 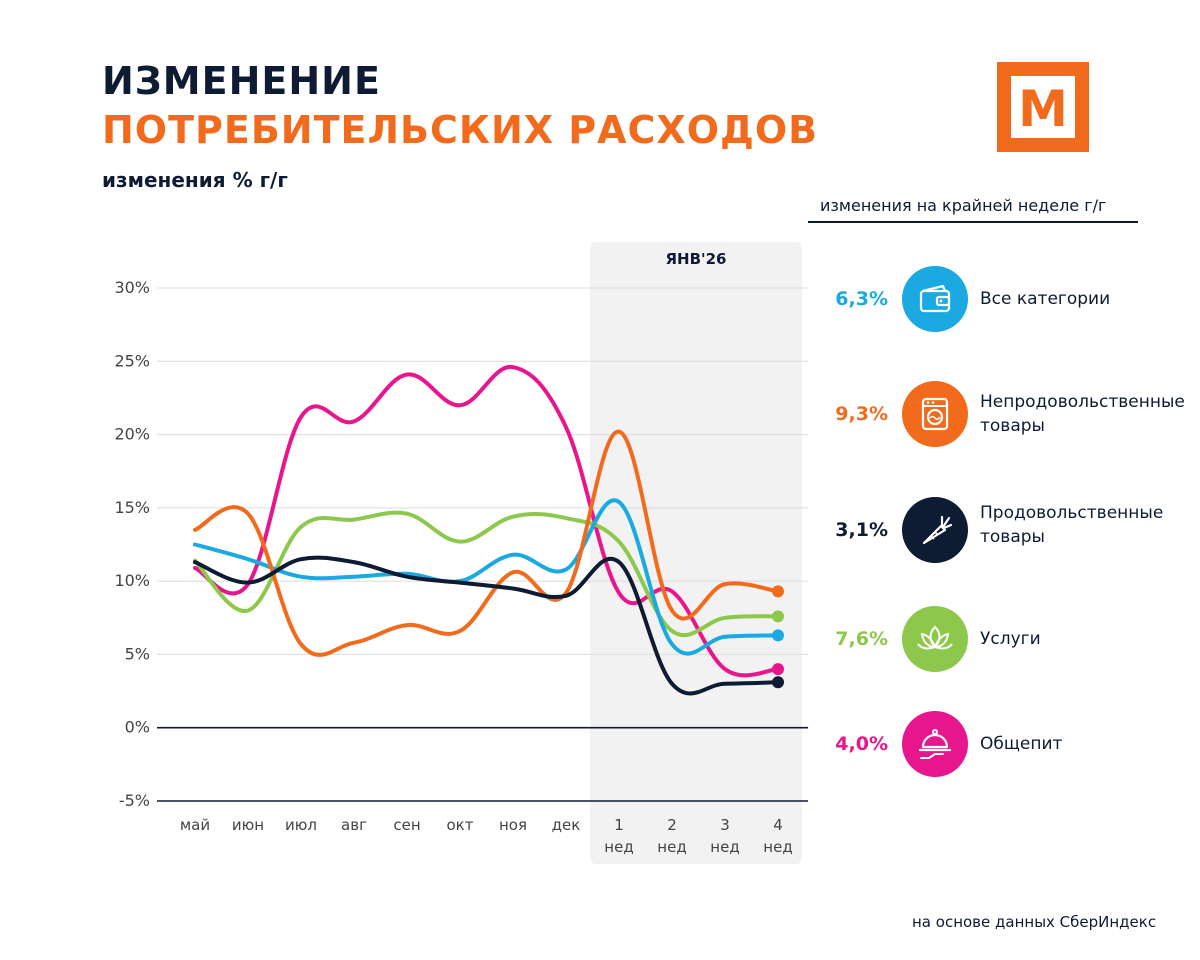 I want to click on washing-machine-icon, so click(x=935, y=414).